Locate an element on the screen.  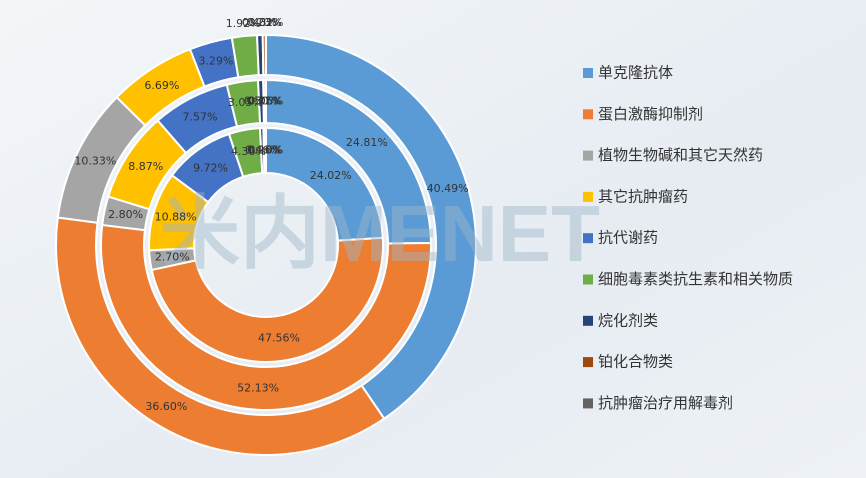
value-label: 2.80% is located at coordinates (125, 214).